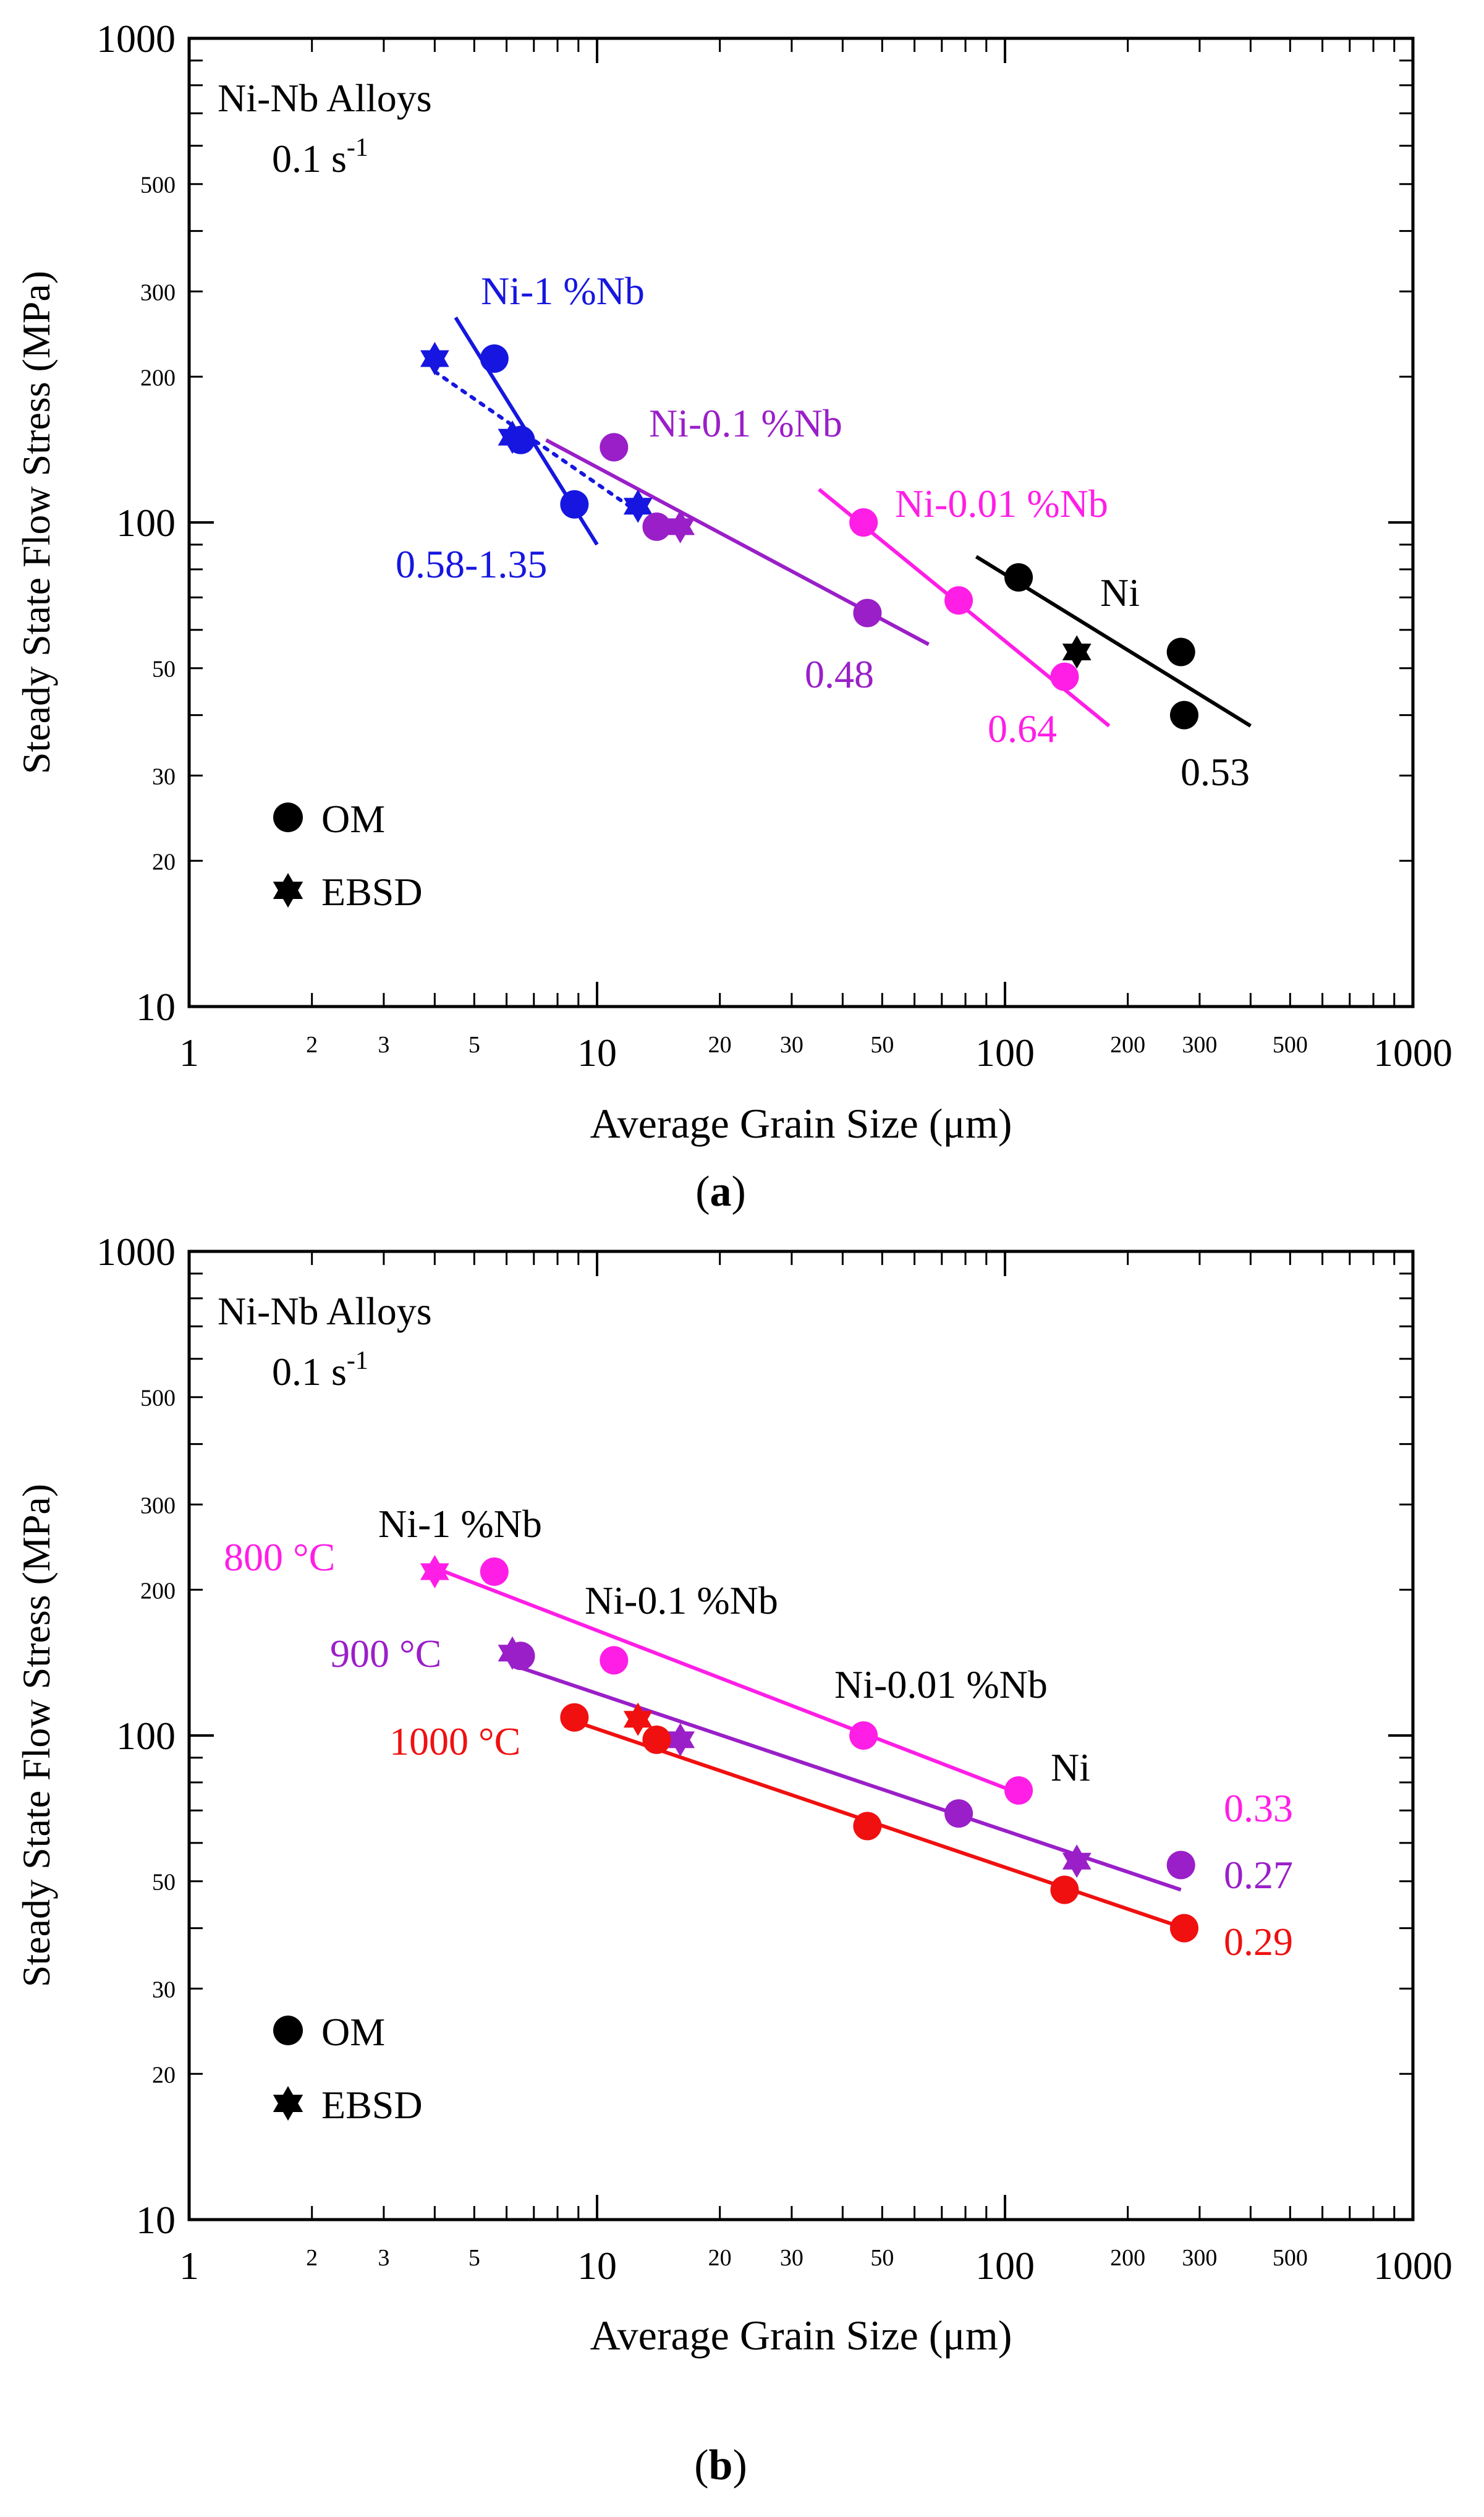  Describe the element at coordinates (809, 536) in the screenshot. I see `markers-a` at that location.